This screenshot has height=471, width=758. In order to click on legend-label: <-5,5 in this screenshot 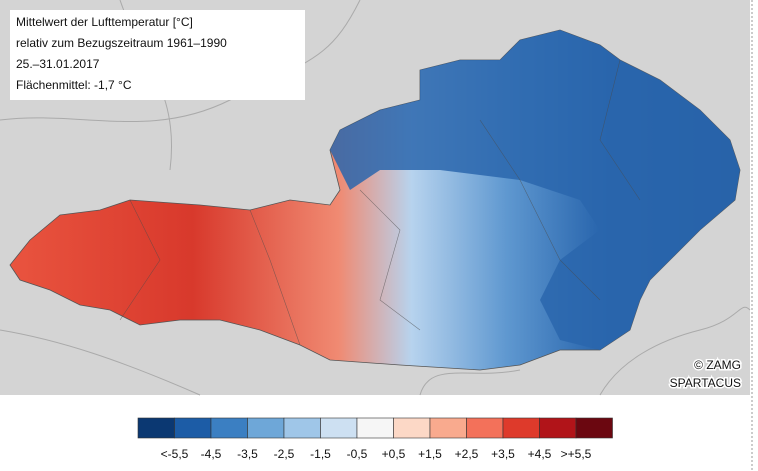, I will do `click(175, 454)`.